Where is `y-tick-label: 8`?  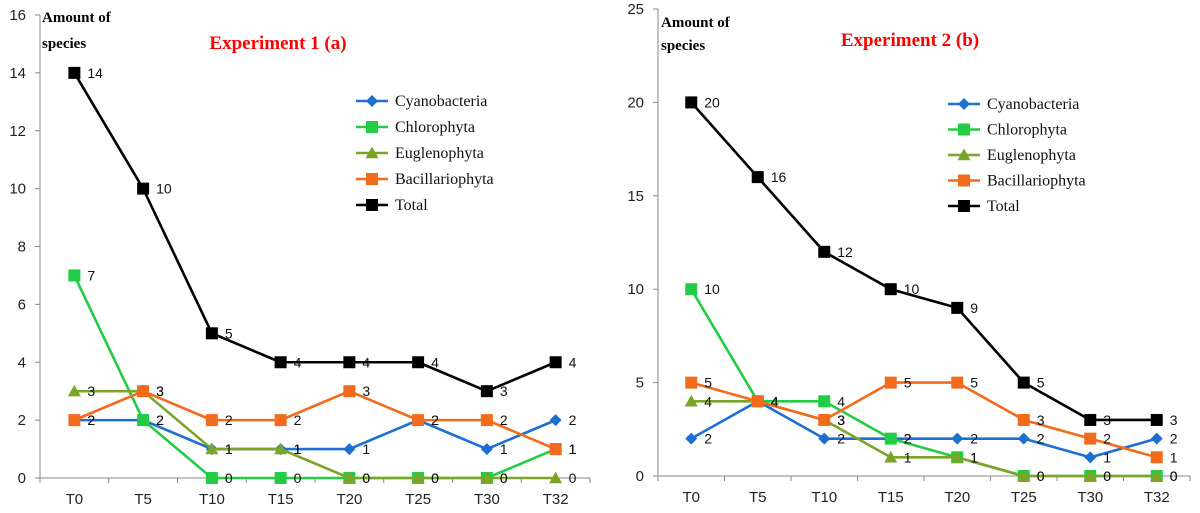
y-tick-label: 8 is located at coordinates (22, 247).